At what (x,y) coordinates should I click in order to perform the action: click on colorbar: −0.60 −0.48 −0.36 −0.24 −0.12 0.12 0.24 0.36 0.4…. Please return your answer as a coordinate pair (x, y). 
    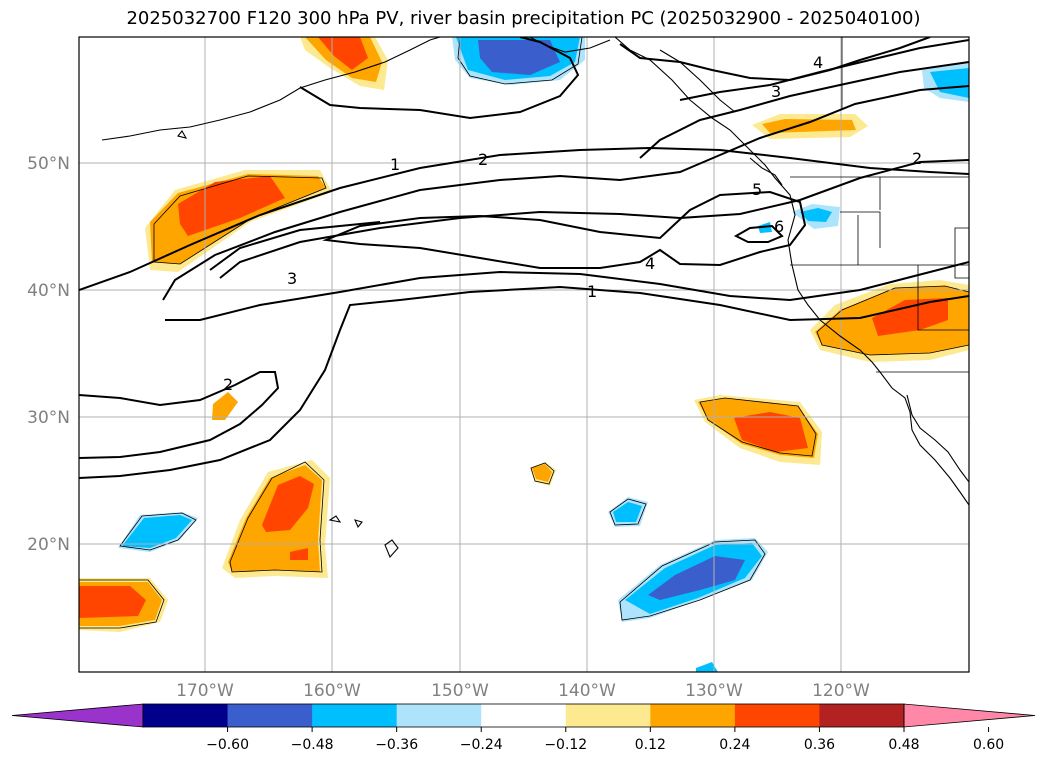
    Looking at the image, I should click on (523, 728).